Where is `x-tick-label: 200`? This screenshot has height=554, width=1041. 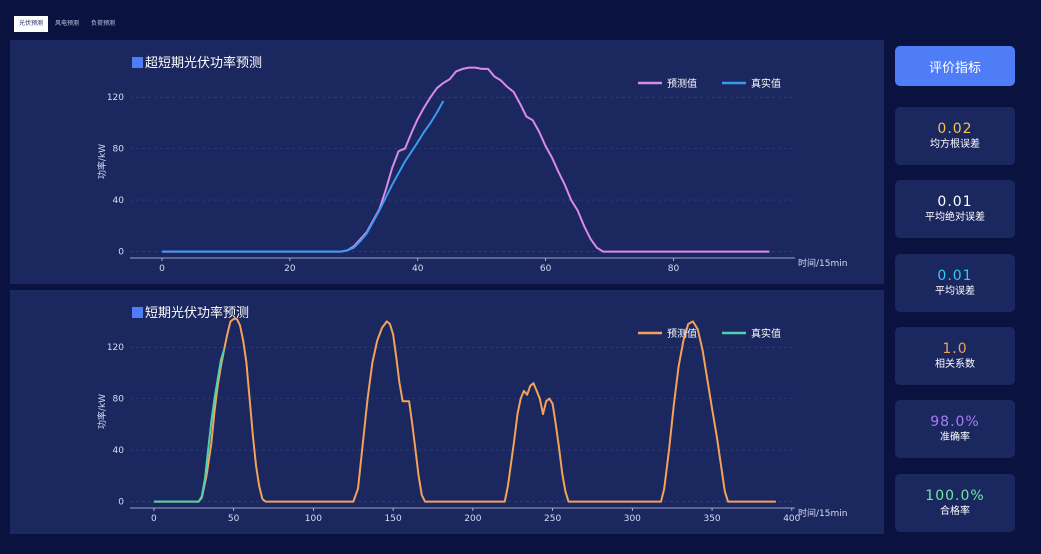 x-tick-label: 200 is located at coordinates (472, 519).